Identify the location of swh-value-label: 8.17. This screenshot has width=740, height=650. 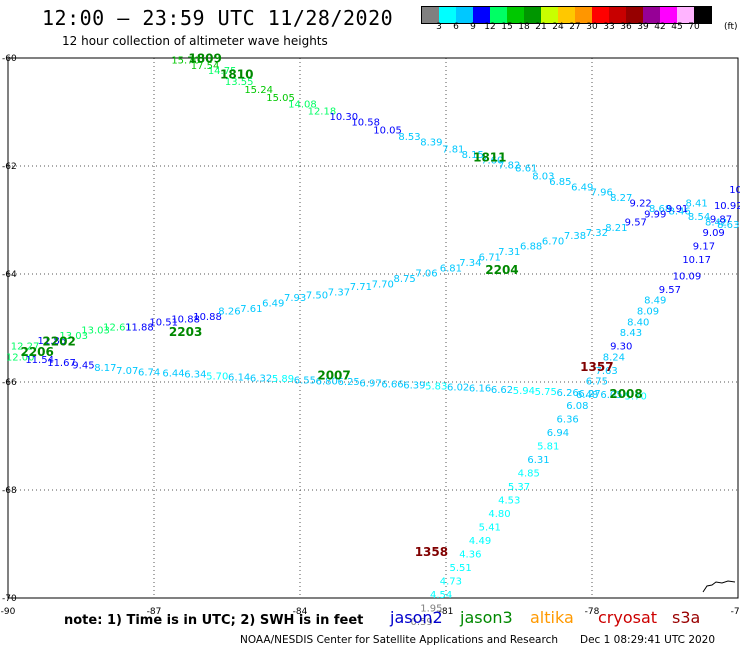
(105, 368).